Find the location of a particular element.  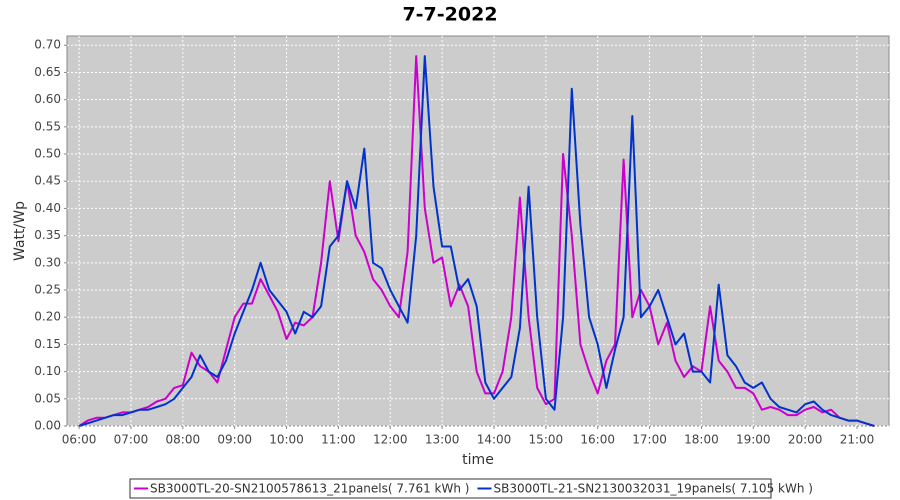

y-tick-label: 0.70 is located at coordinates (47, 45).